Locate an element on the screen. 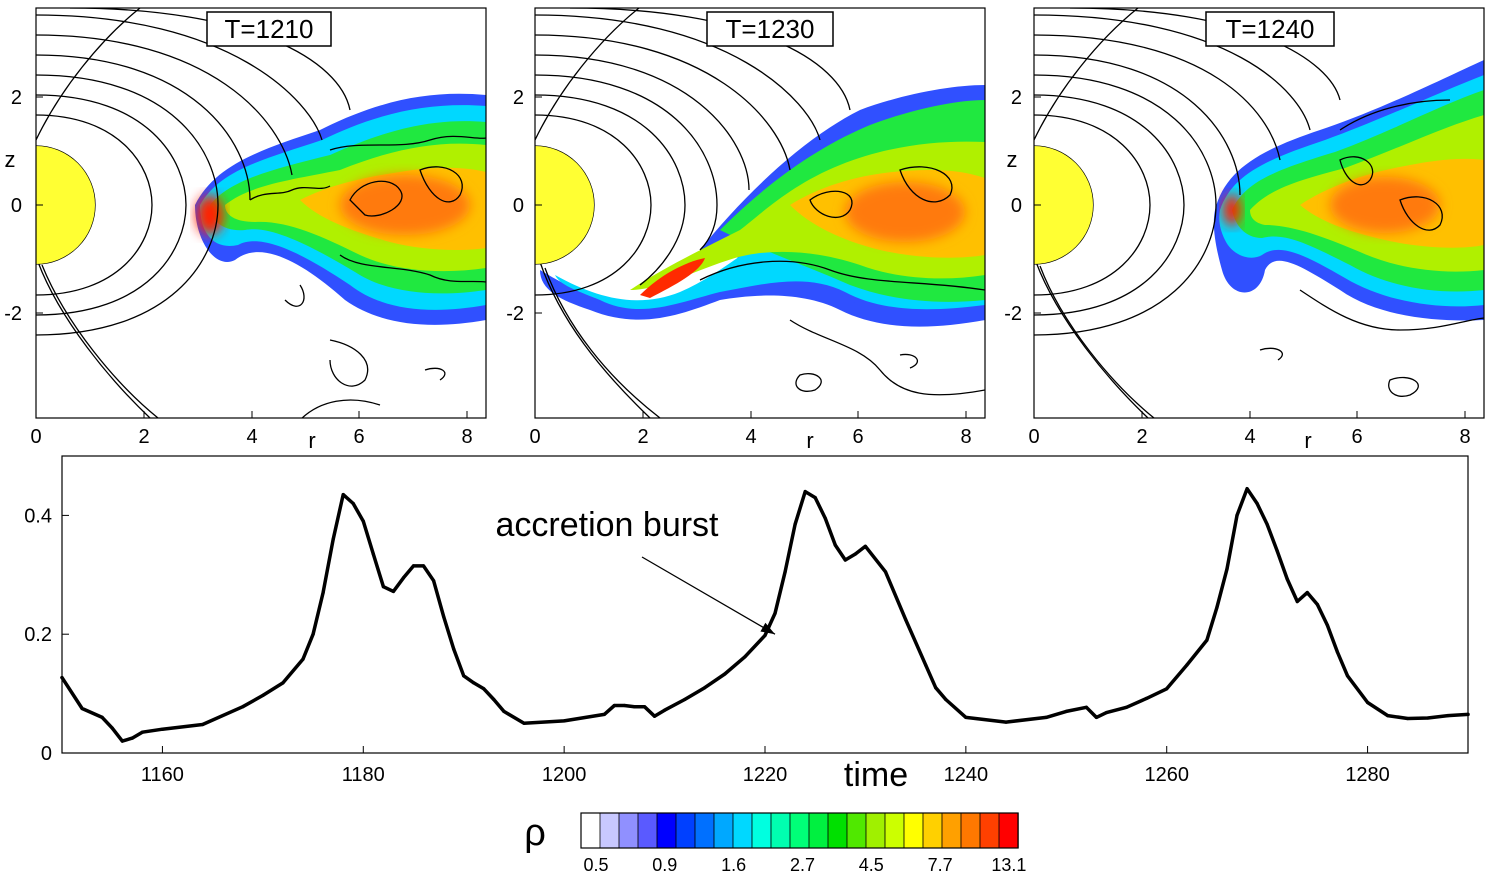  x-tick-labels: 0 2 4 6 8 is located at coordinates (251, 437).